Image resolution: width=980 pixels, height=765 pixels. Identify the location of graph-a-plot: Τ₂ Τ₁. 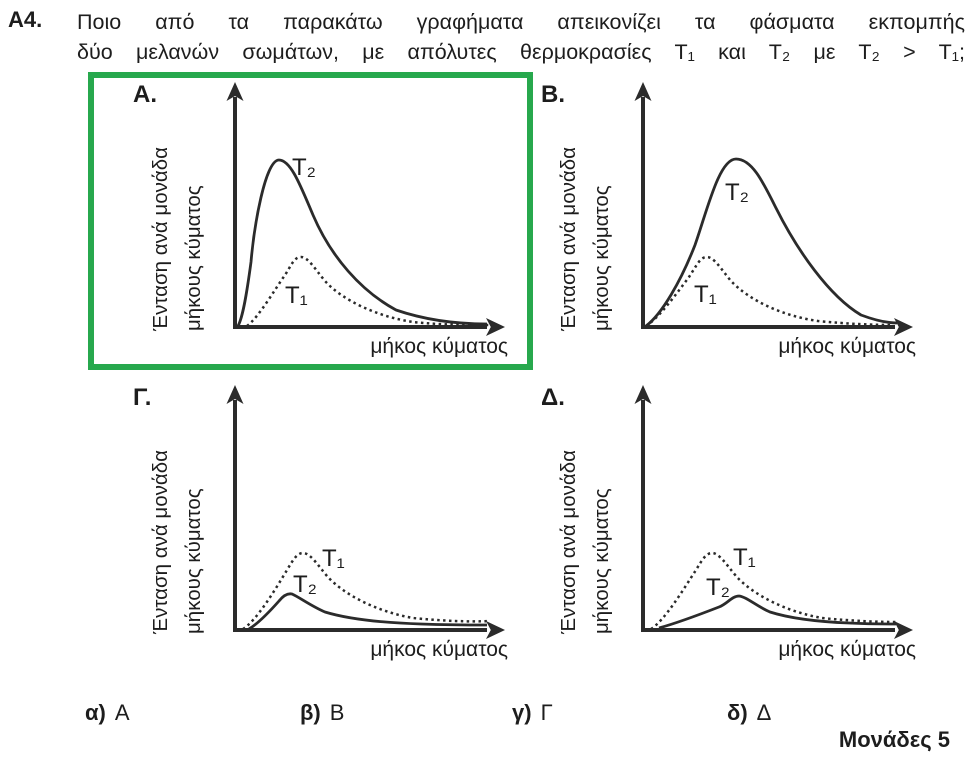
(365, 209).